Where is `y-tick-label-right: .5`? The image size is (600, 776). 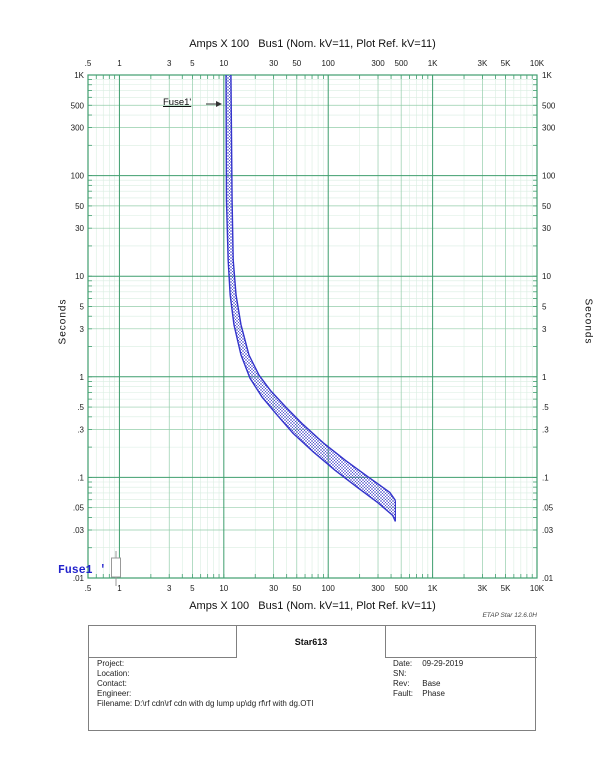 y-tick-label-right: .5 is located at coordinates (545, 407).